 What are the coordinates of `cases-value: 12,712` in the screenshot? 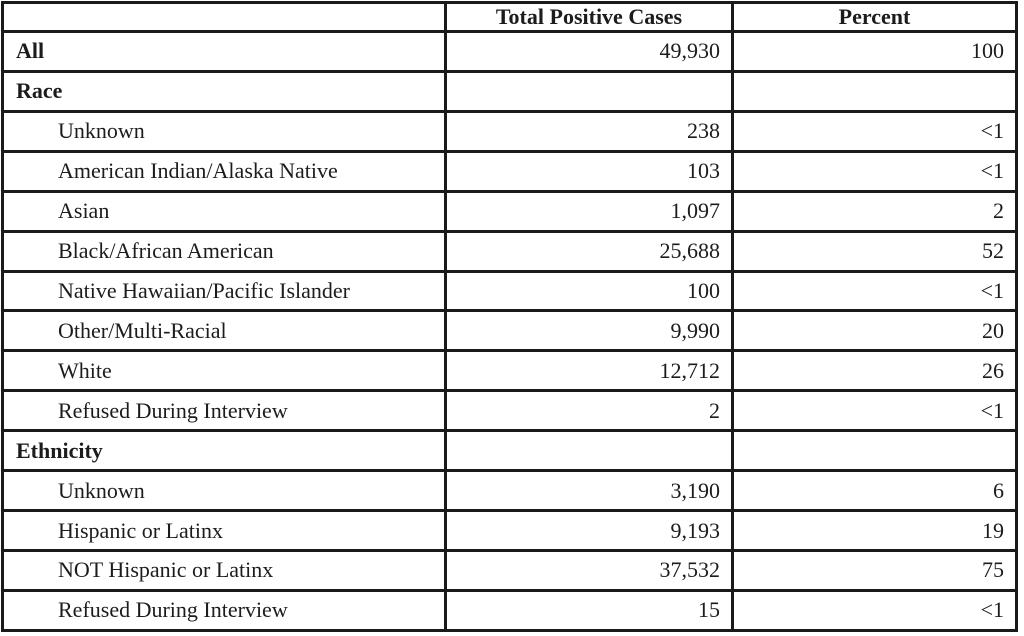 It's located at (589, 371).